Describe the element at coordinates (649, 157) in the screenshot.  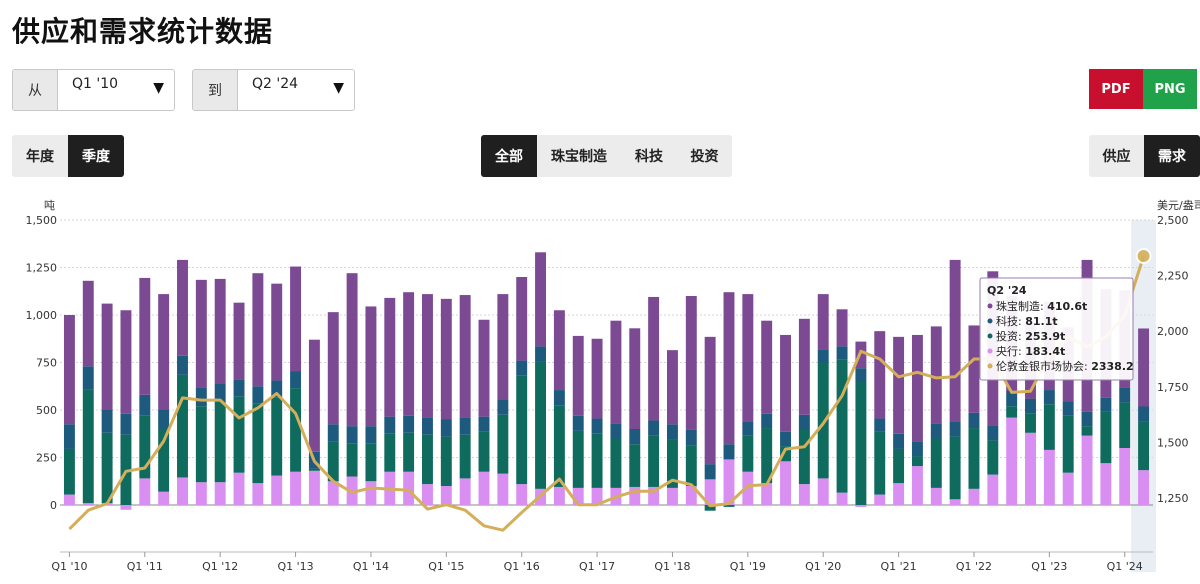
I see `category-technology-button: 科技` at that location.